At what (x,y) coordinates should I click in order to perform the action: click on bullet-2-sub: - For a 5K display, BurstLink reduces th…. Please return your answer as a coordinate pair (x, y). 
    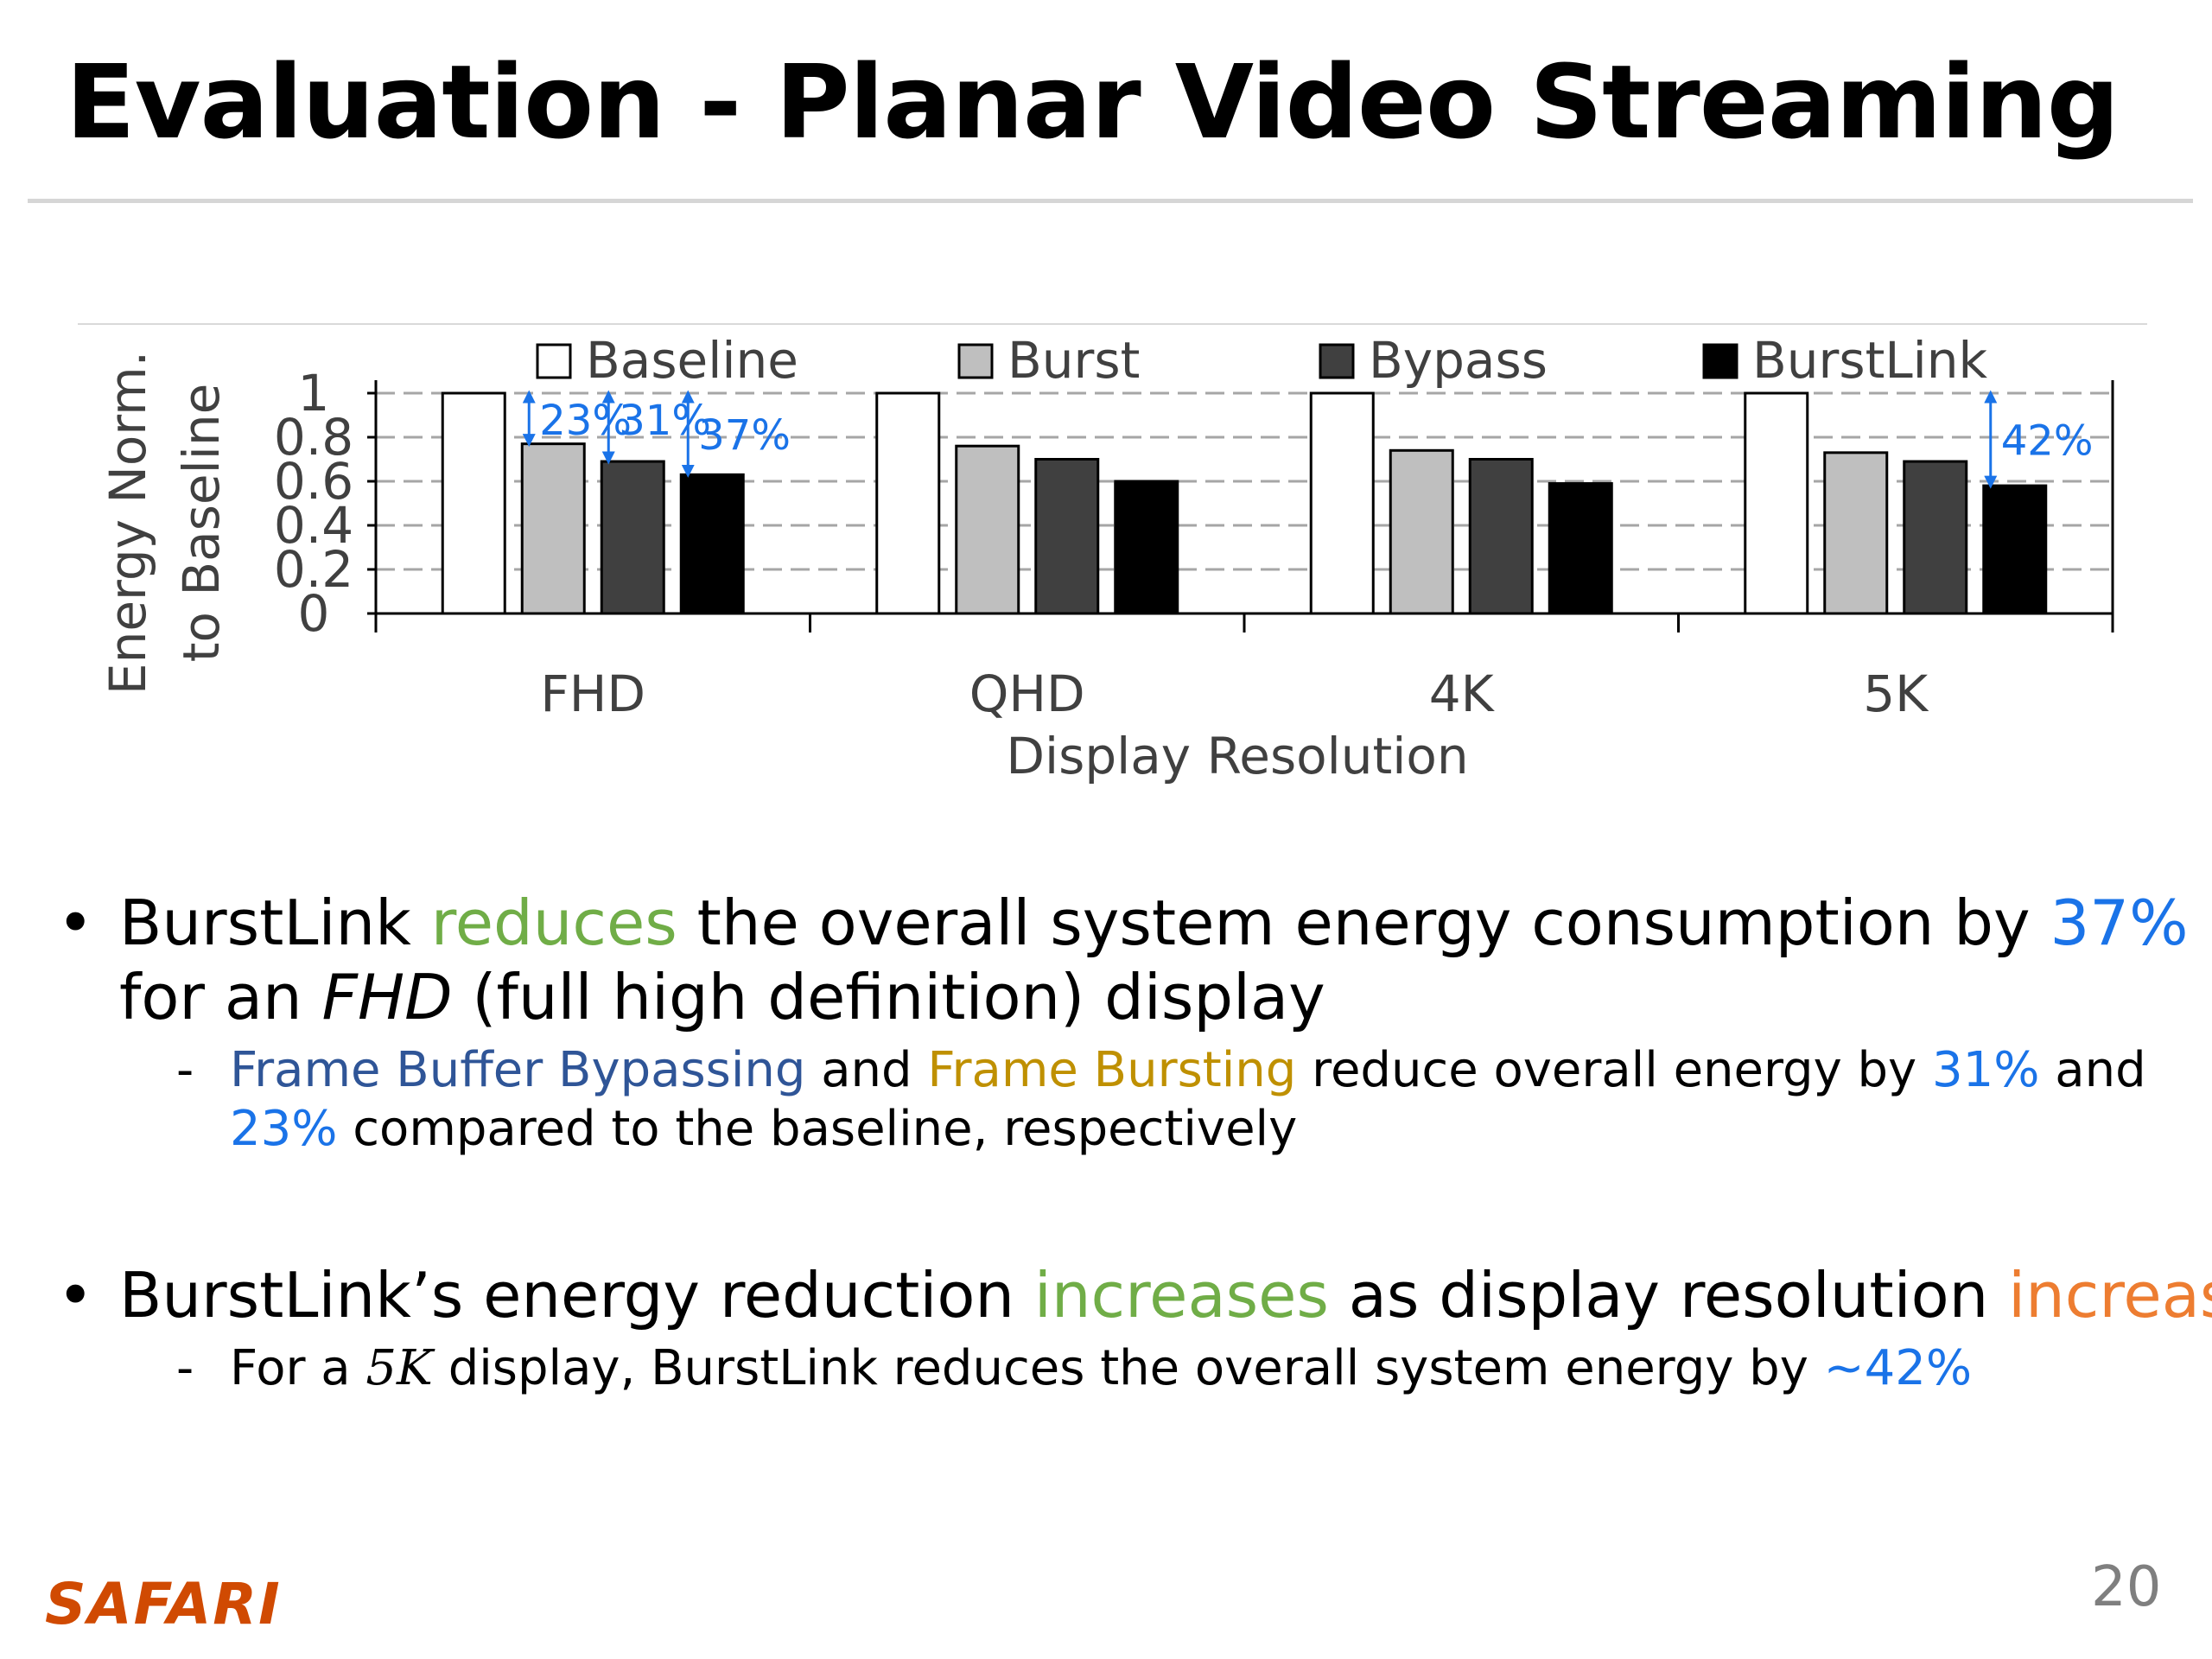
    Looking at the image, I should click on (1124, 1368).